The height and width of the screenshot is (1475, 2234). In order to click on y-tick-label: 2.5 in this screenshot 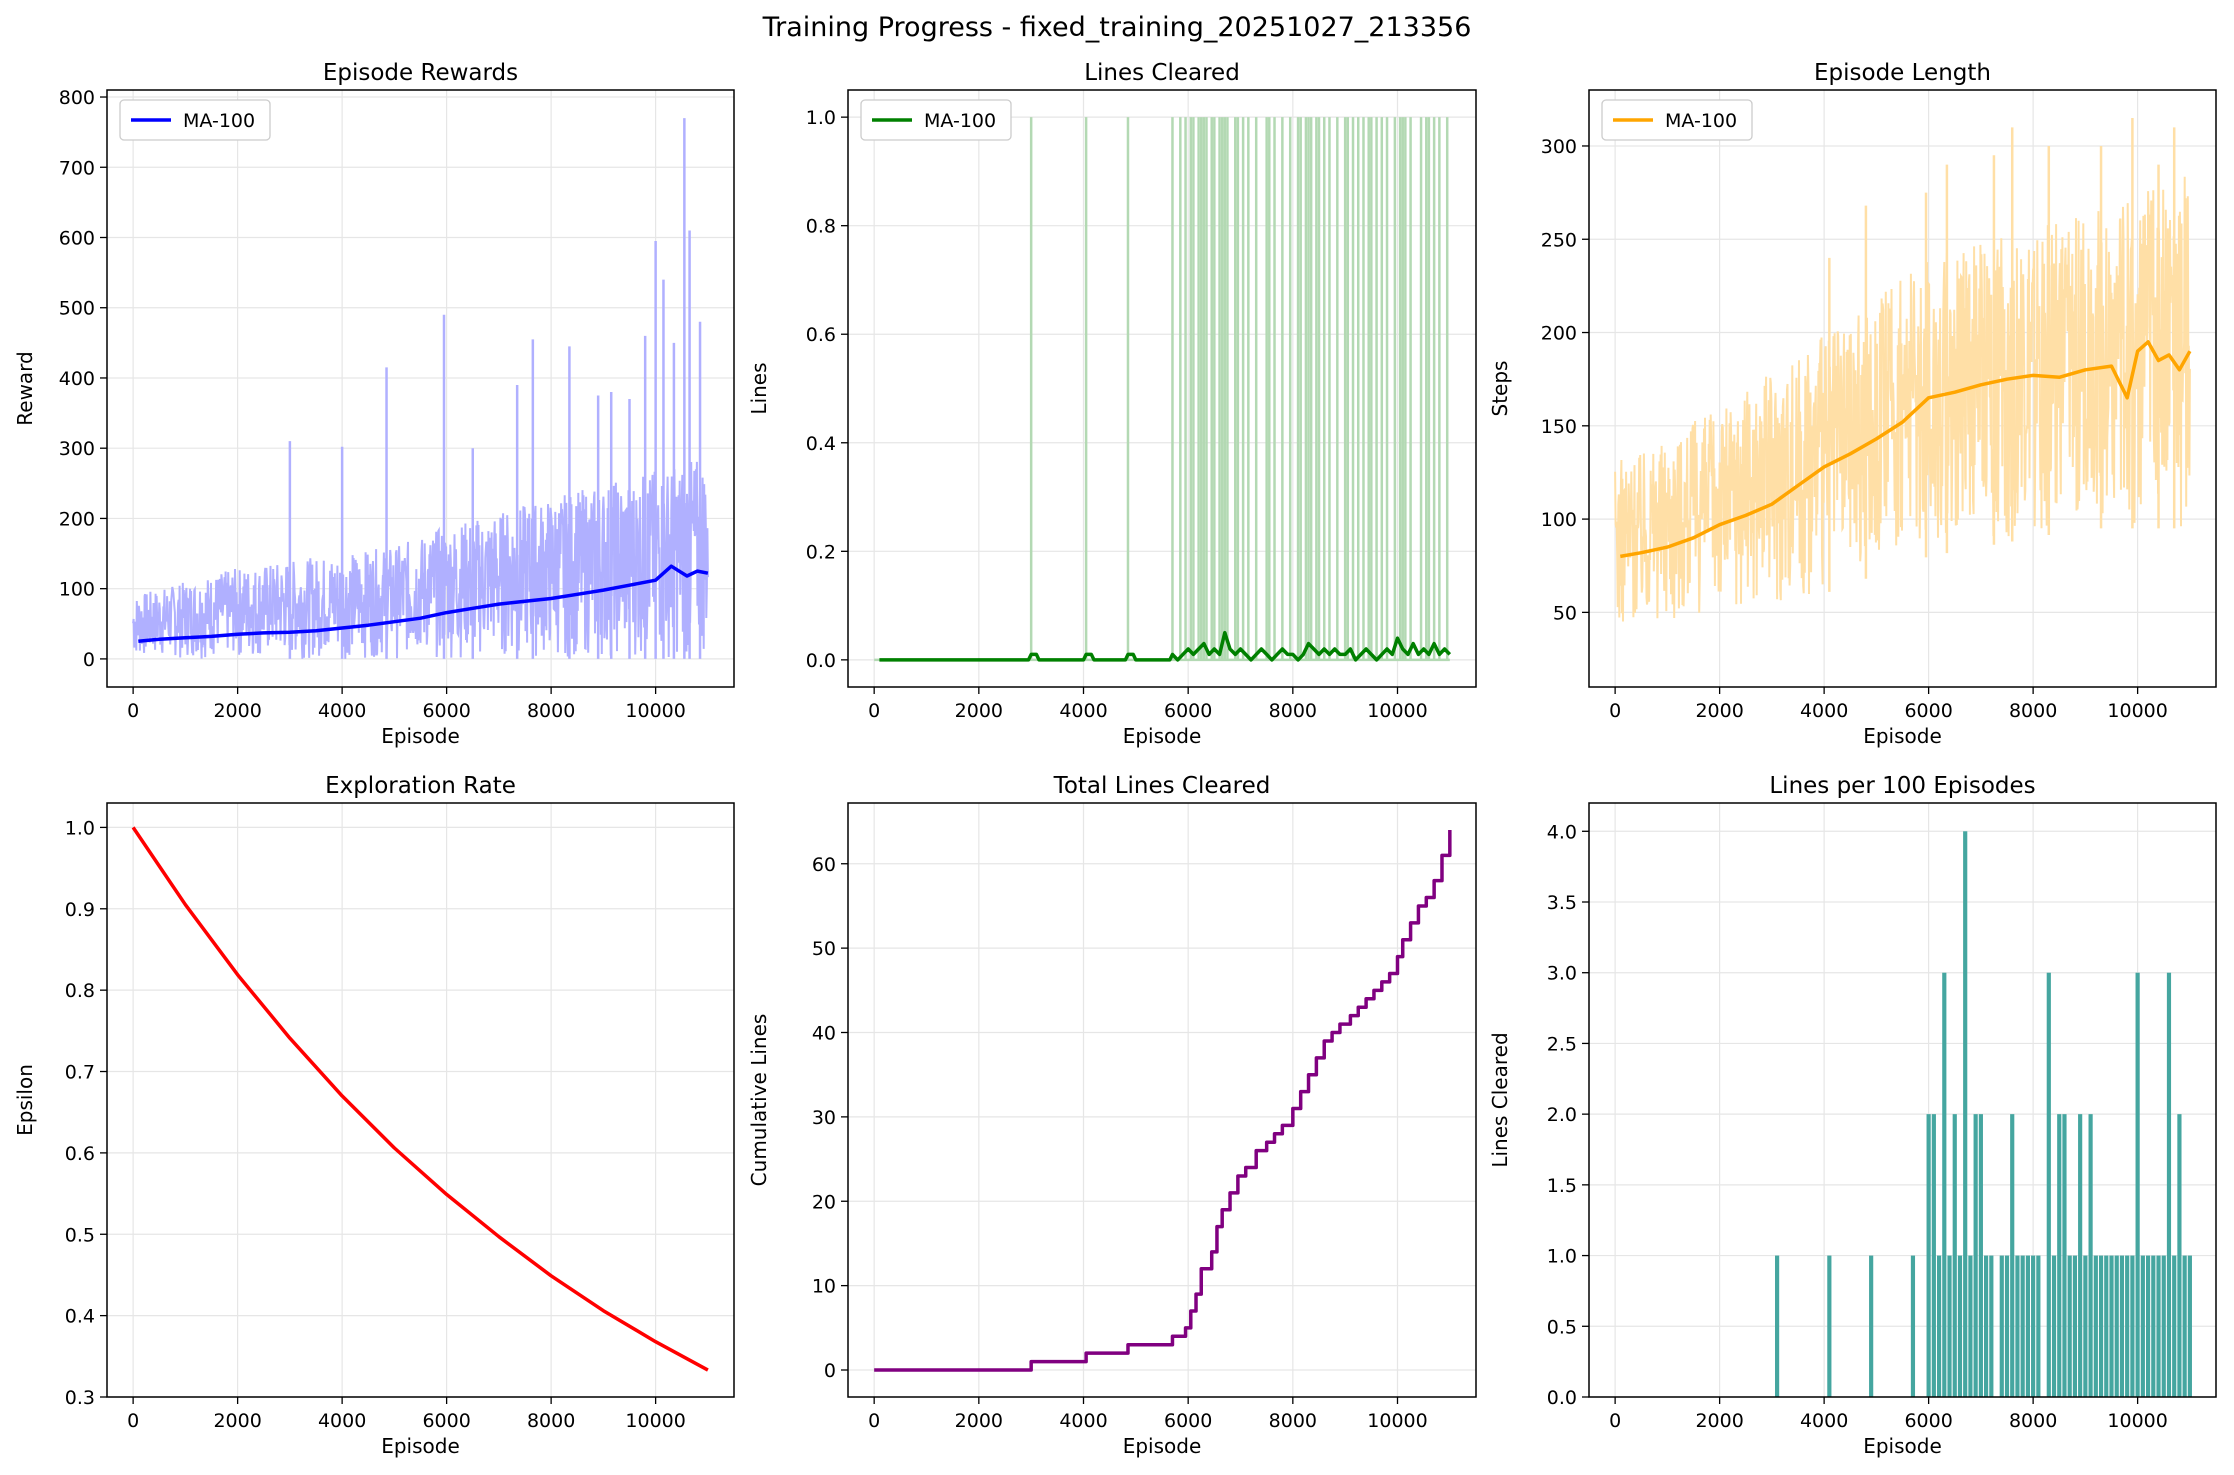, I will do `click(1562, 1044)`.